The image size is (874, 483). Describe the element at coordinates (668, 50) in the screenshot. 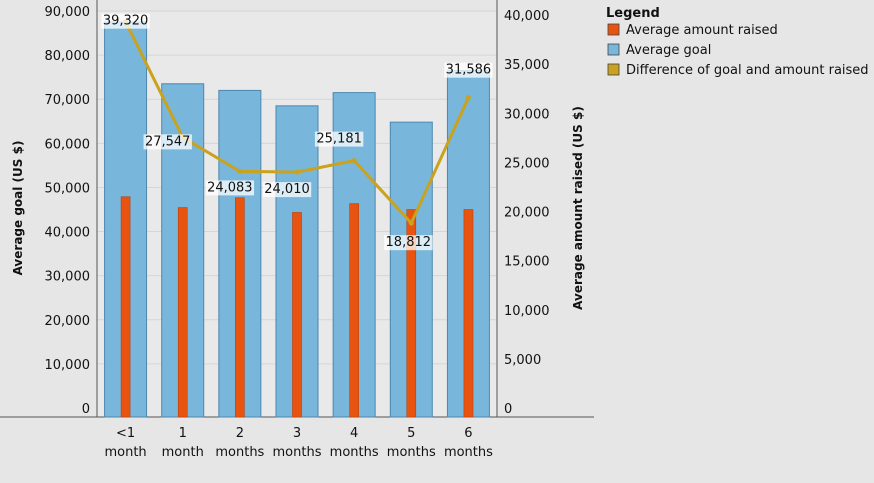

I see `legend-item-label: Average goal` at that location.